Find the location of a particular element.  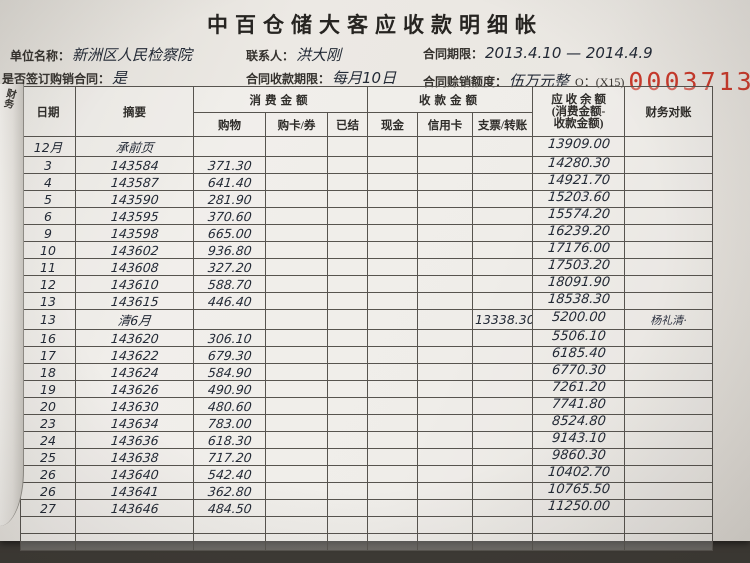

page-curl-edge: 财务 is located at coordinates (12, 305).